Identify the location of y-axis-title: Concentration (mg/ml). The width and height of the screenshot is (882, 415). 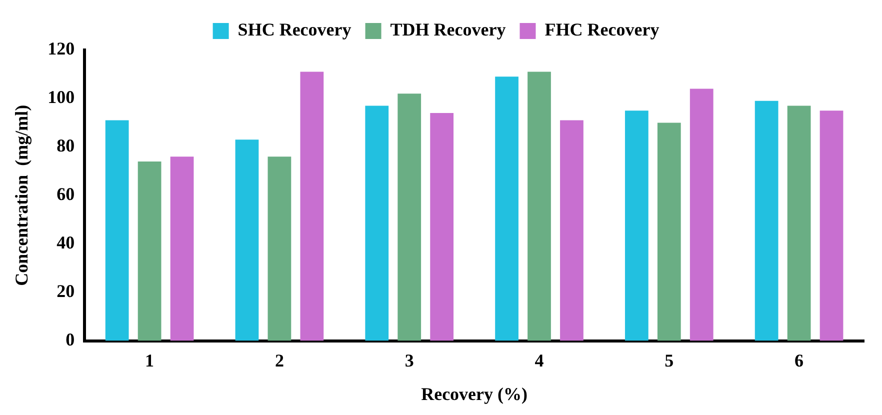
(21, 195).